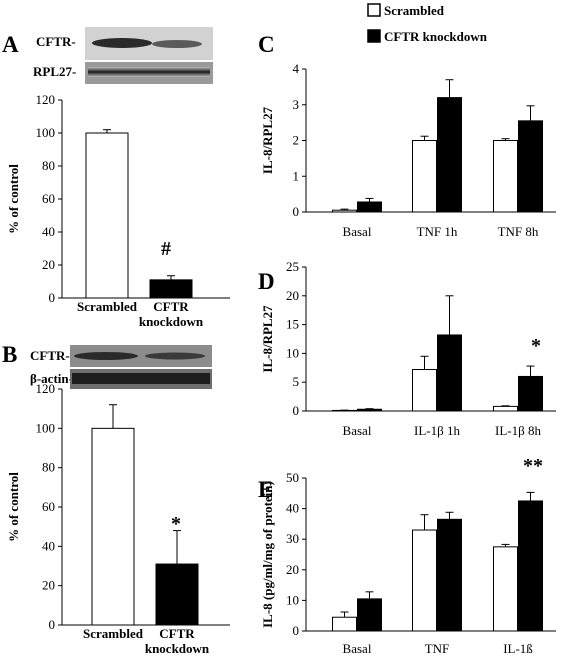  What do you see at coordinates (292, 508) in the screenshot?
I see `chart-e-ytick-label: 40` at bounding box center [292, 508].